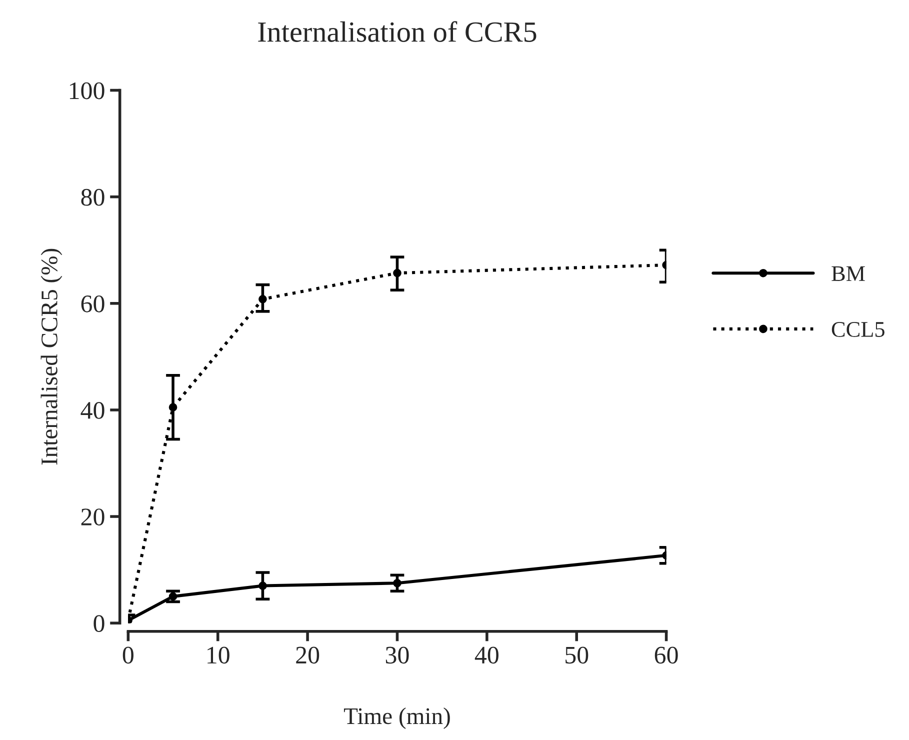 The height and width of the screenshot is (740, 909). I want to click on x-axis-title: Time (min), so click(397, 718).